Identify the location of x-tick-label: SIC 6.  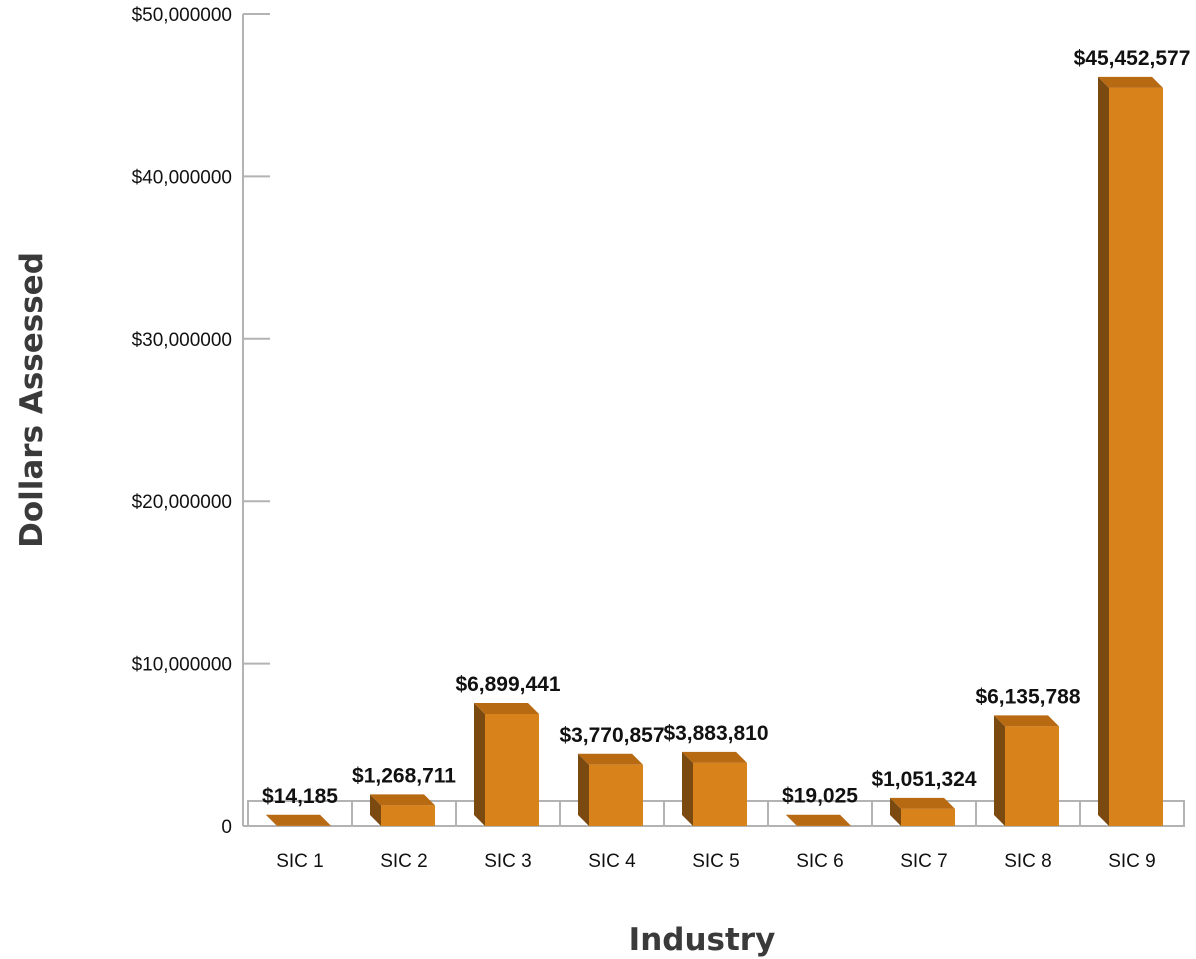
(820, 861).